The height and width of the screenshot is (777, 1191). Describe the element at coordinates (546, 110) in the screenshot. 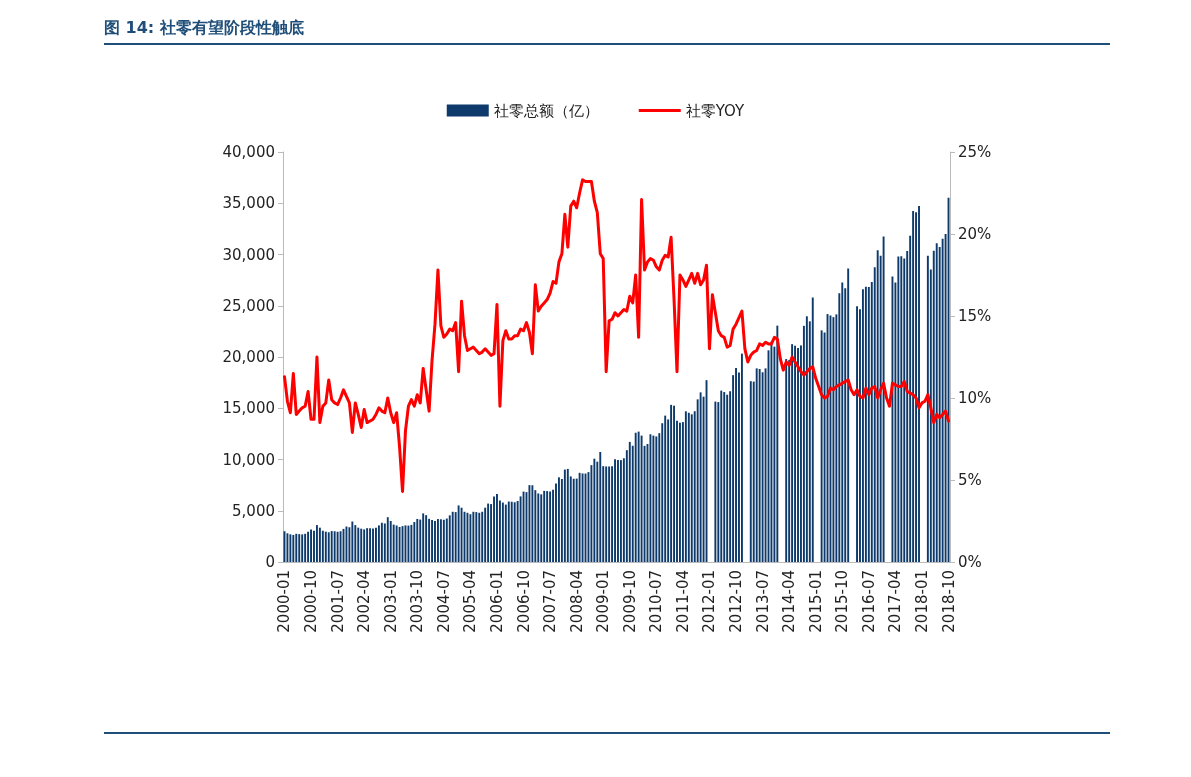

I see `legend-label: 社零总额（亿）` at that location.